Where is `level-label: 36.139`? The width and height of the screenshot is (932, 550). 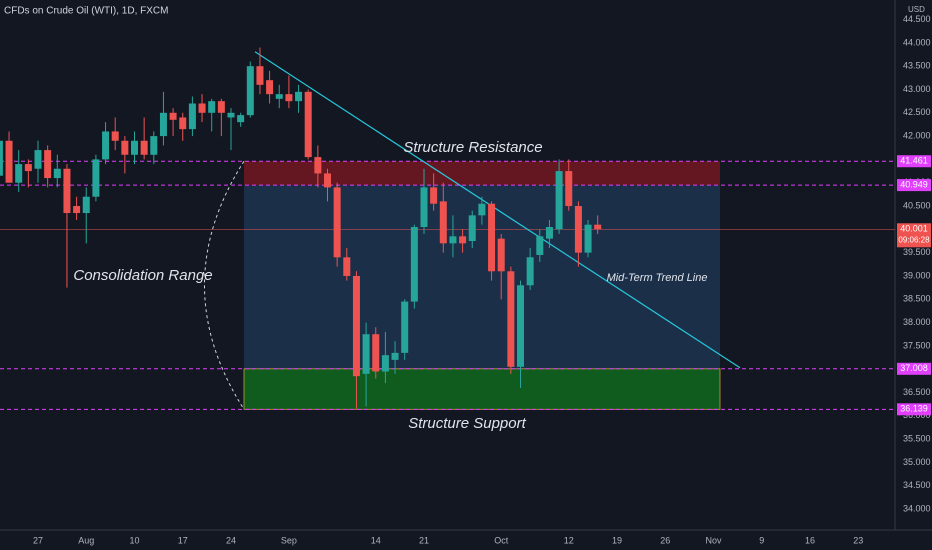 level-label: 36.139 is located at coordinates (914, 409).